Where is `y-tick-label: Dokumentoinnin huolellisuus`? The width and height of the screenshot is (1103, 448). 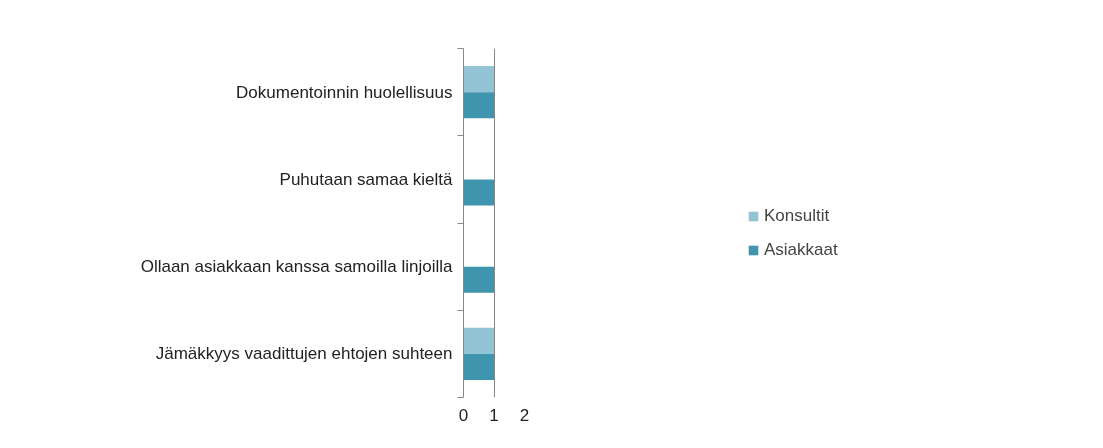
y-tick-label: Dokumentoinnin huolellisuus is located at coordinates (344, 92).